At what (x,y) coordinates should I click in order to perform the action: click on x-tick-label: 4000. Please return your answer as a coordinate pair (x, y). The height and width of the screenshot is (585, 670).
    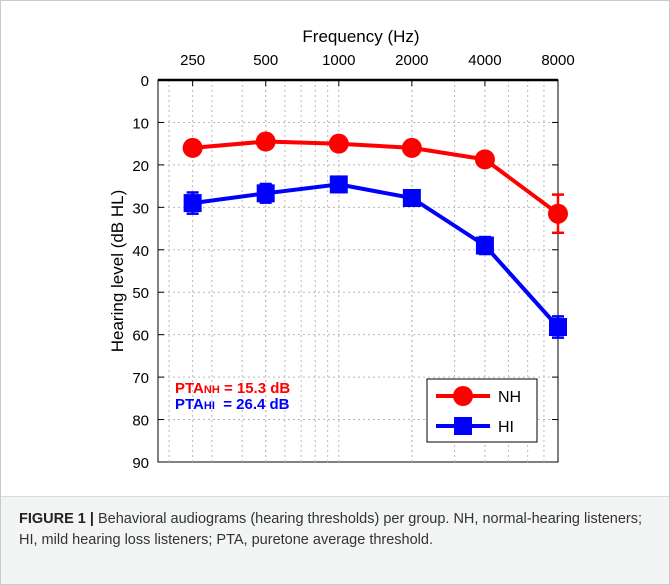
    Looking at the image, I should click on (484, 60).